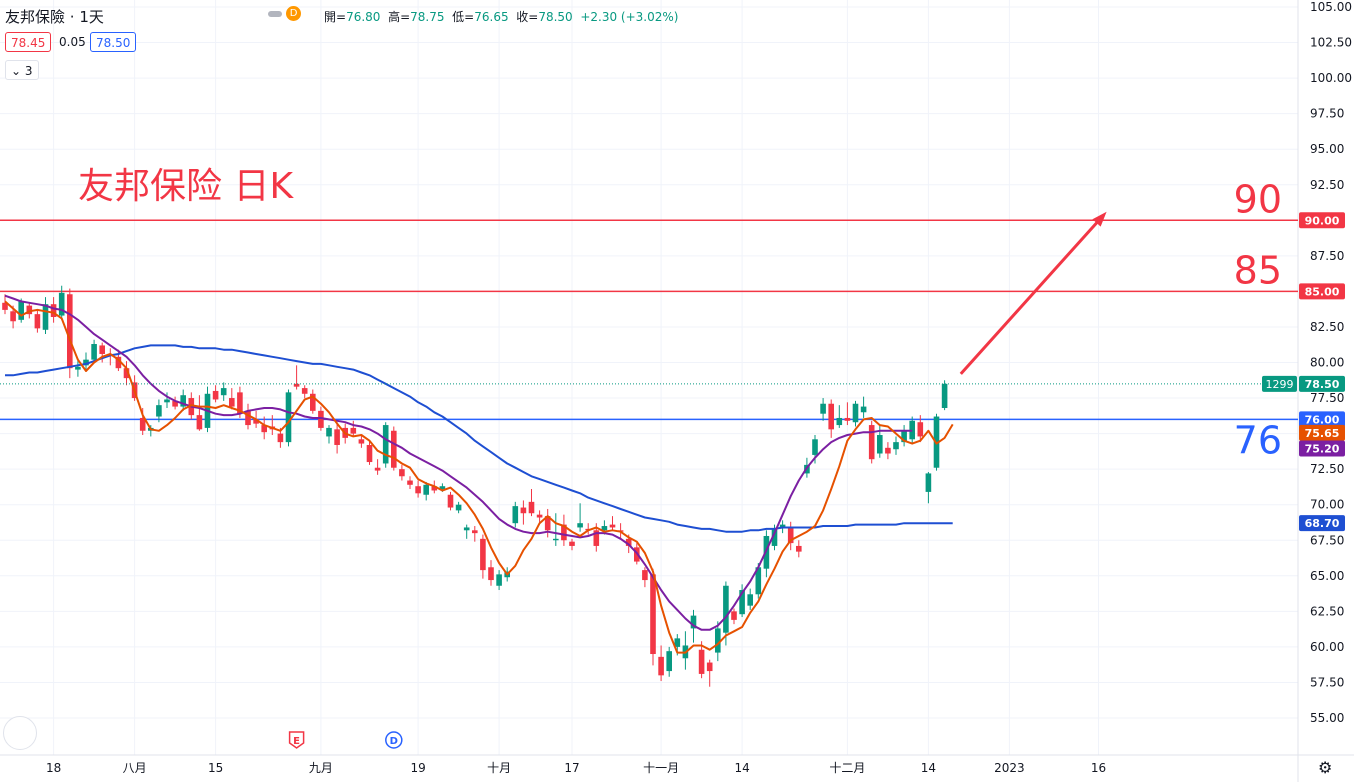 This screenshot has width=1354, height=782. I want to click on trend-arrow, so click(1031, 295).